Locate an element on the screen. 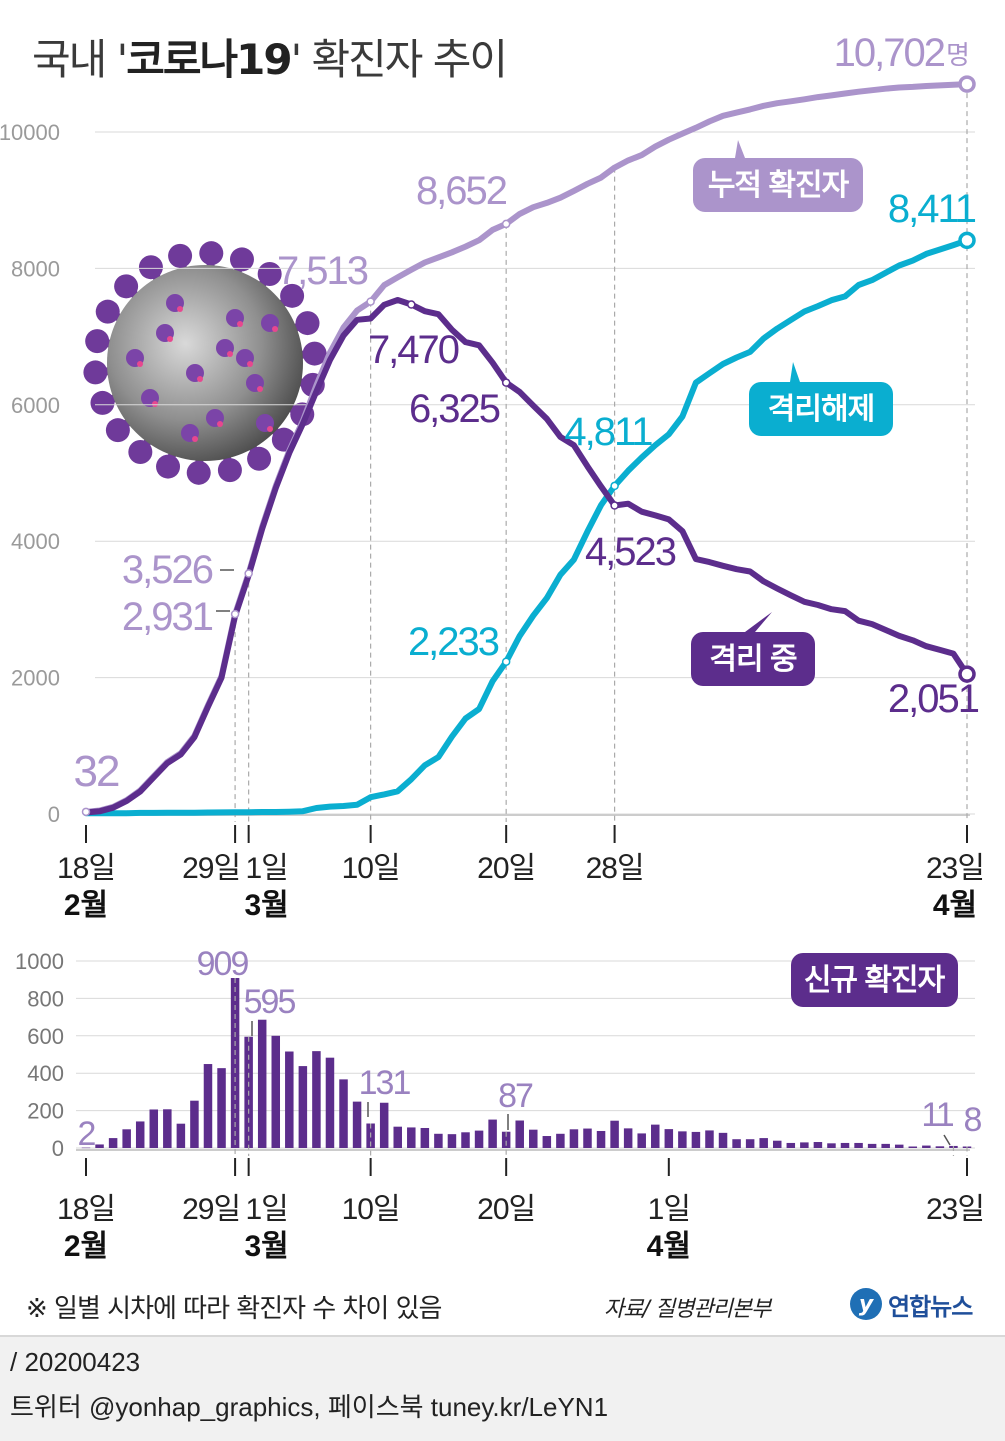 The width and height of the screenshot is (1005, 1441). page-title: 국내 '코로나19' 확진자 추이 is located at coordinates (270, 56).